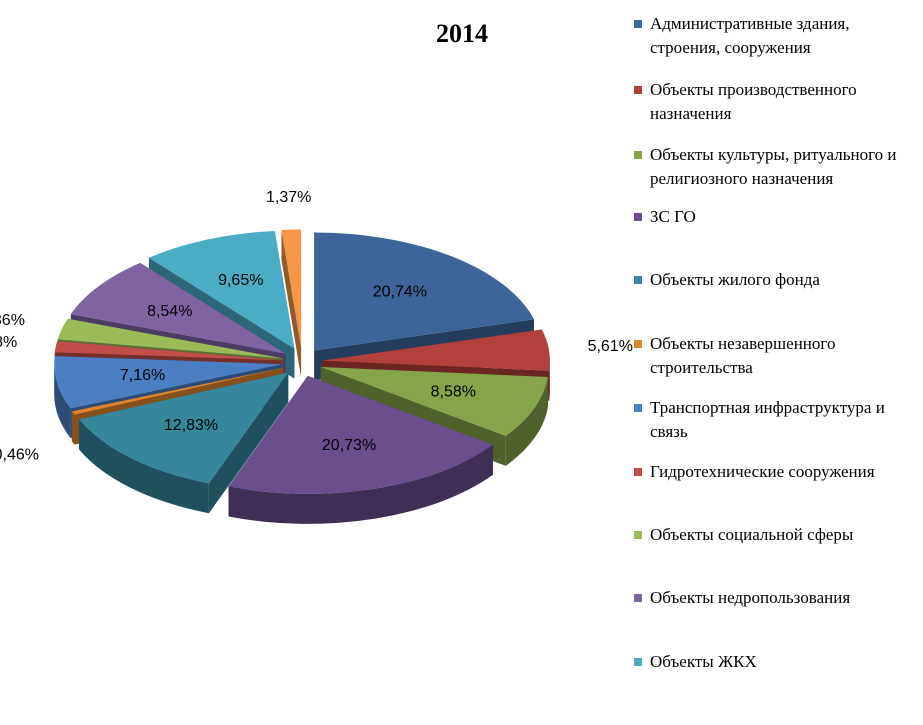 The height and width of the screenshot is (725, 923). I want to click on legend-item: Транспортная инфраструктура и связь, so click(774, 420).